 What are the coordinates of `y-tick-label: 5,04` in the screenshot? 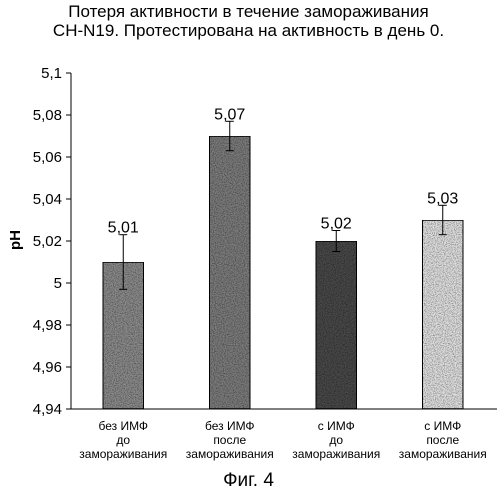 It's located at (47, 199).